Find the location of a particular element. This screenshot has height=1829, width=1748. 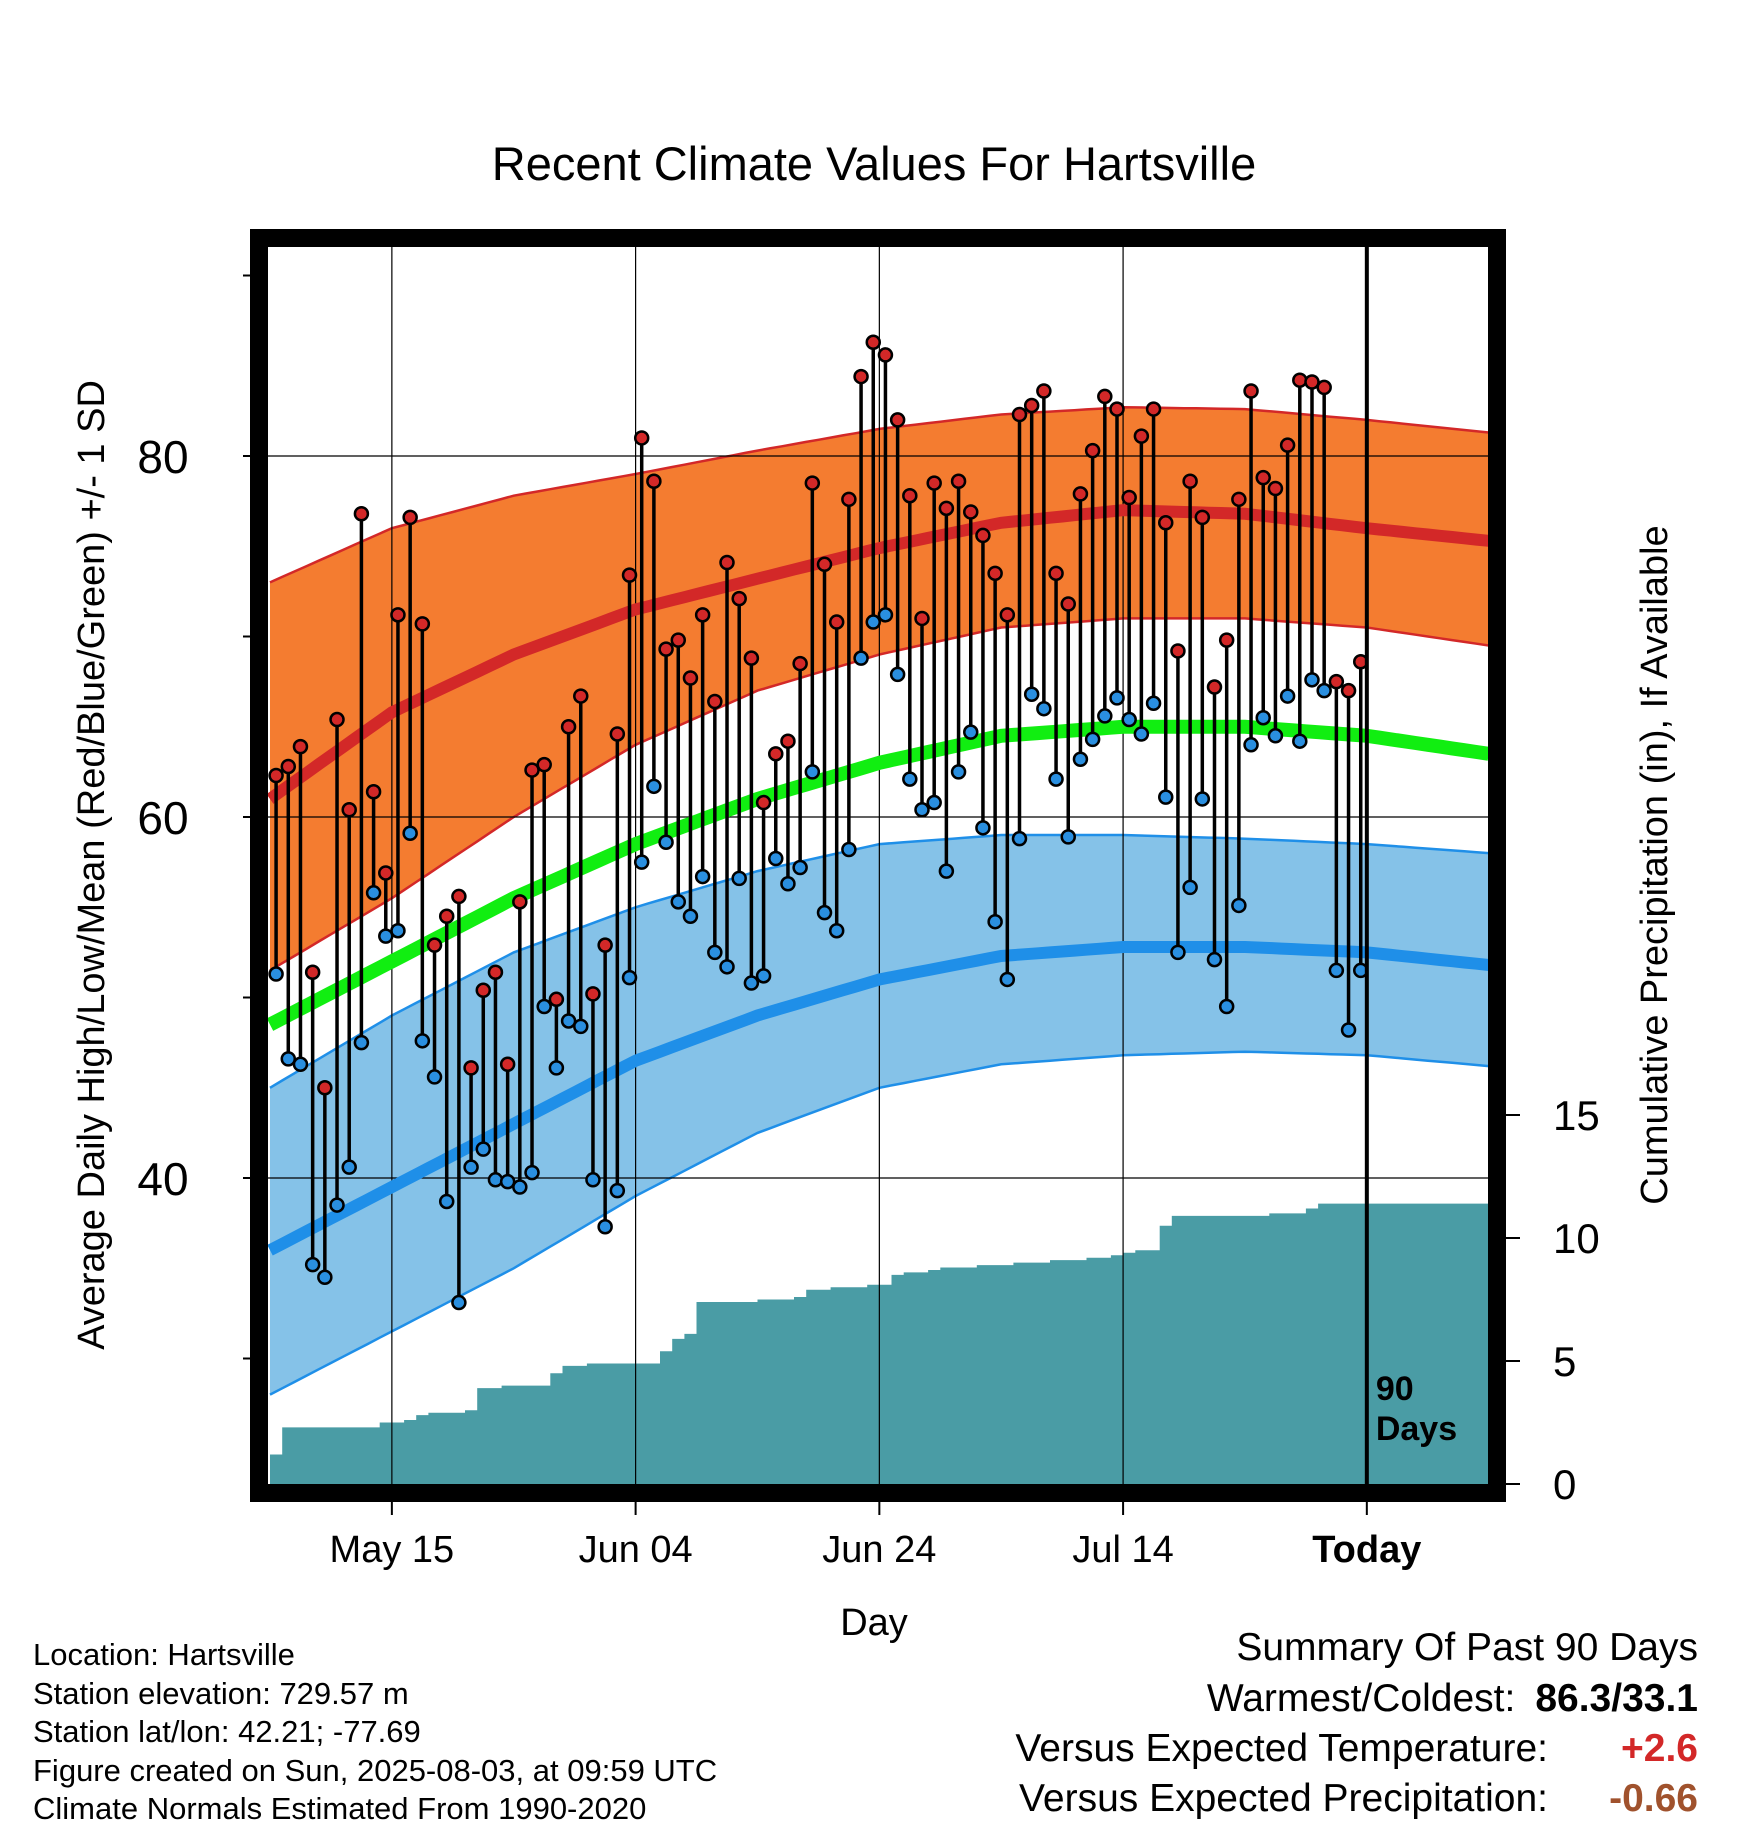

precip-value: -0.66 is located at coordinates (1653, 1798).